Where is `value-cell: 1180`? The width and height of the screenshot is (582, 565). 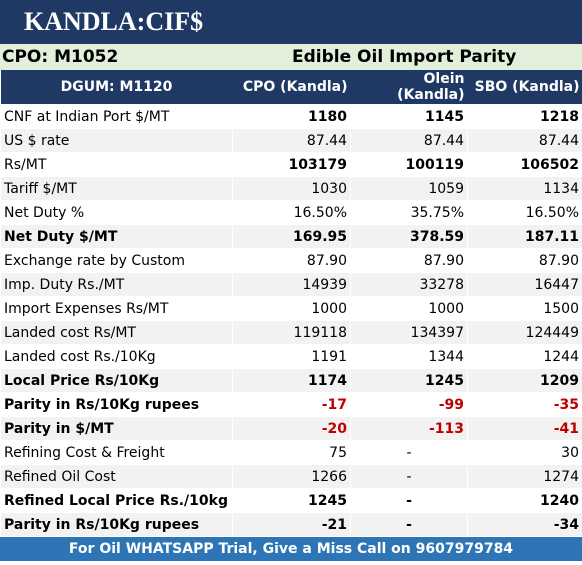 value-cell: 1180 is located at coordinates (291, 116).